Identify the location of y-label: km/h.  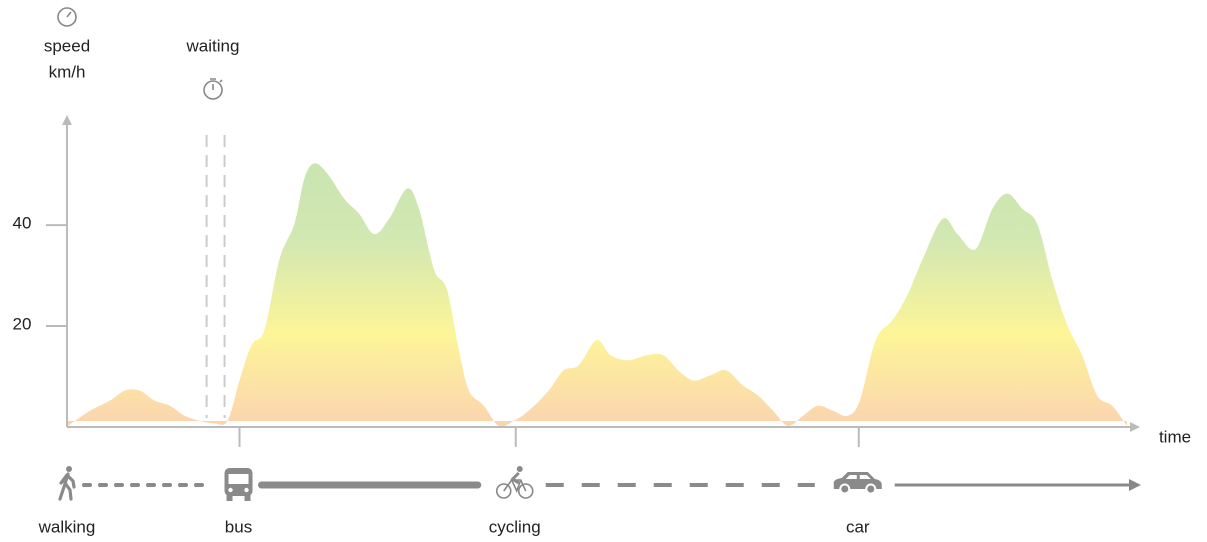
(67, 71).